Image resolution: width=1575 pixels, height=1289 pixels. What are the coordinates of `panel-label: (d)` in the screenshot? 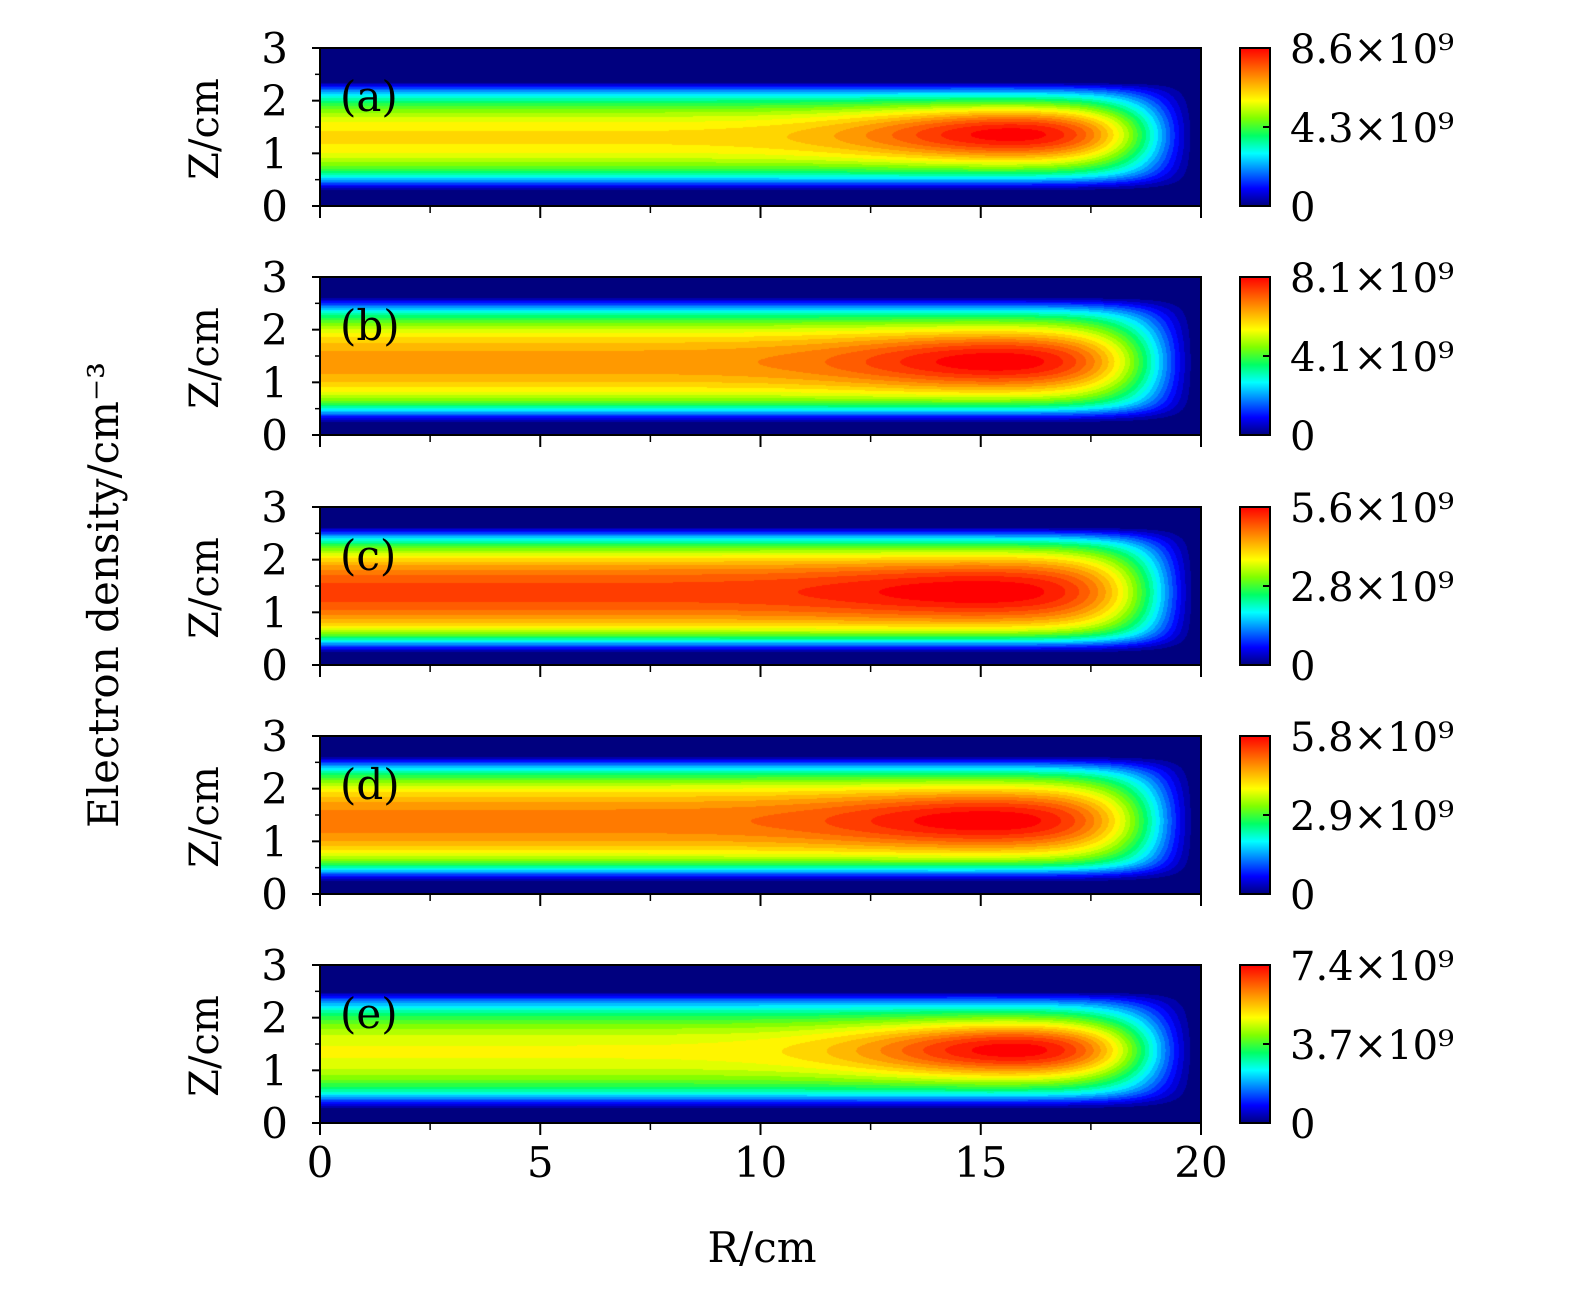 It's located at (370, 784).